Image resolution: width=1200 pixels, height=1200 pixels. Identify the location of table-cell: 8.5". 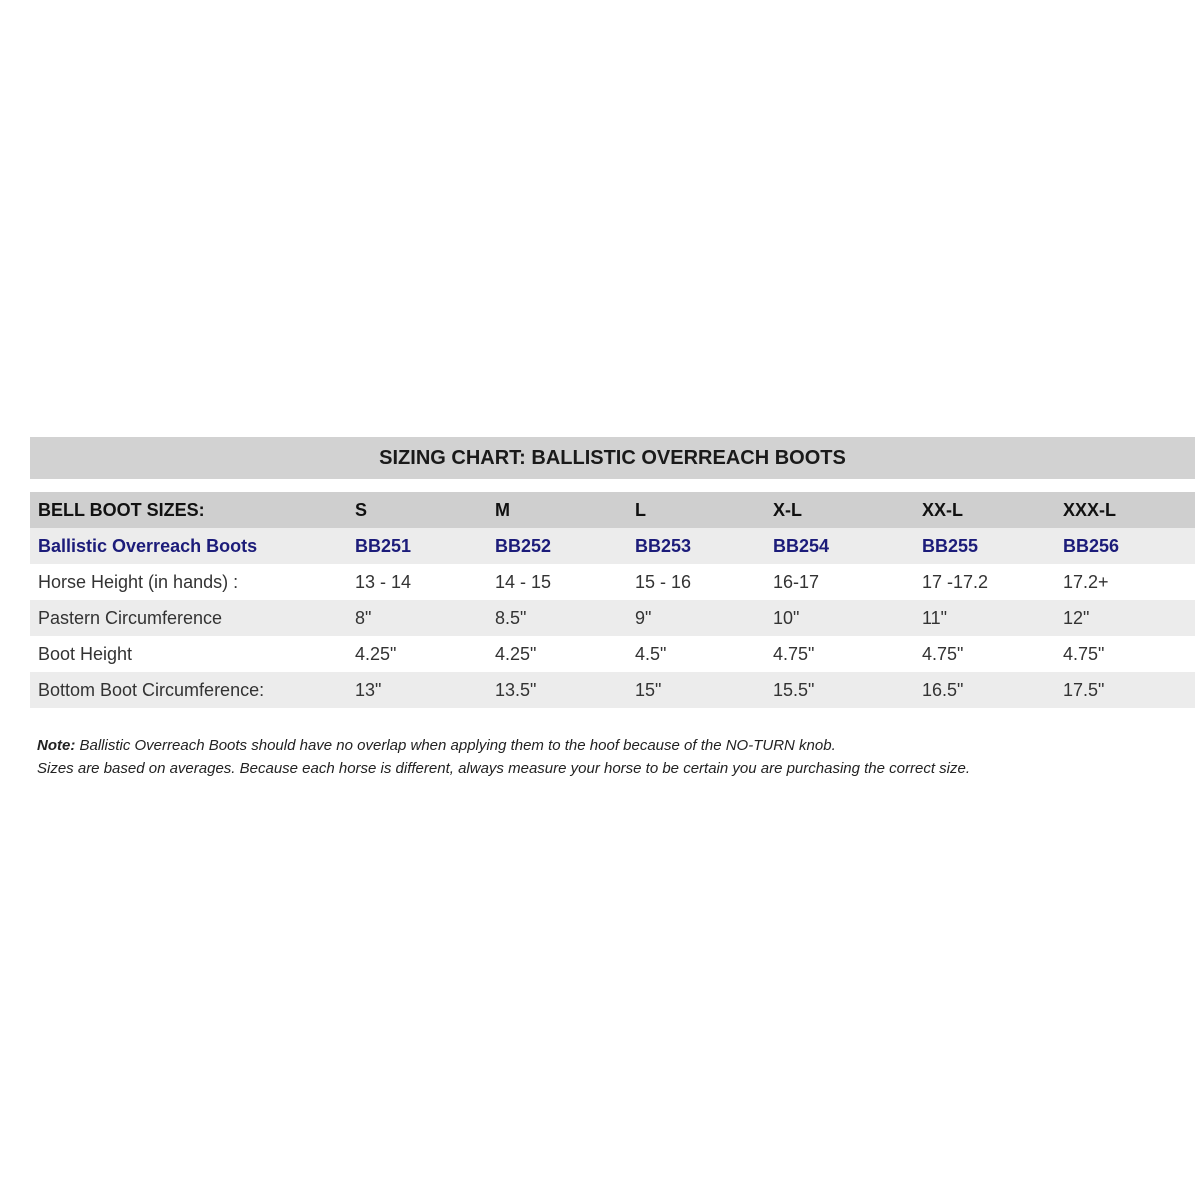
(511, 618).